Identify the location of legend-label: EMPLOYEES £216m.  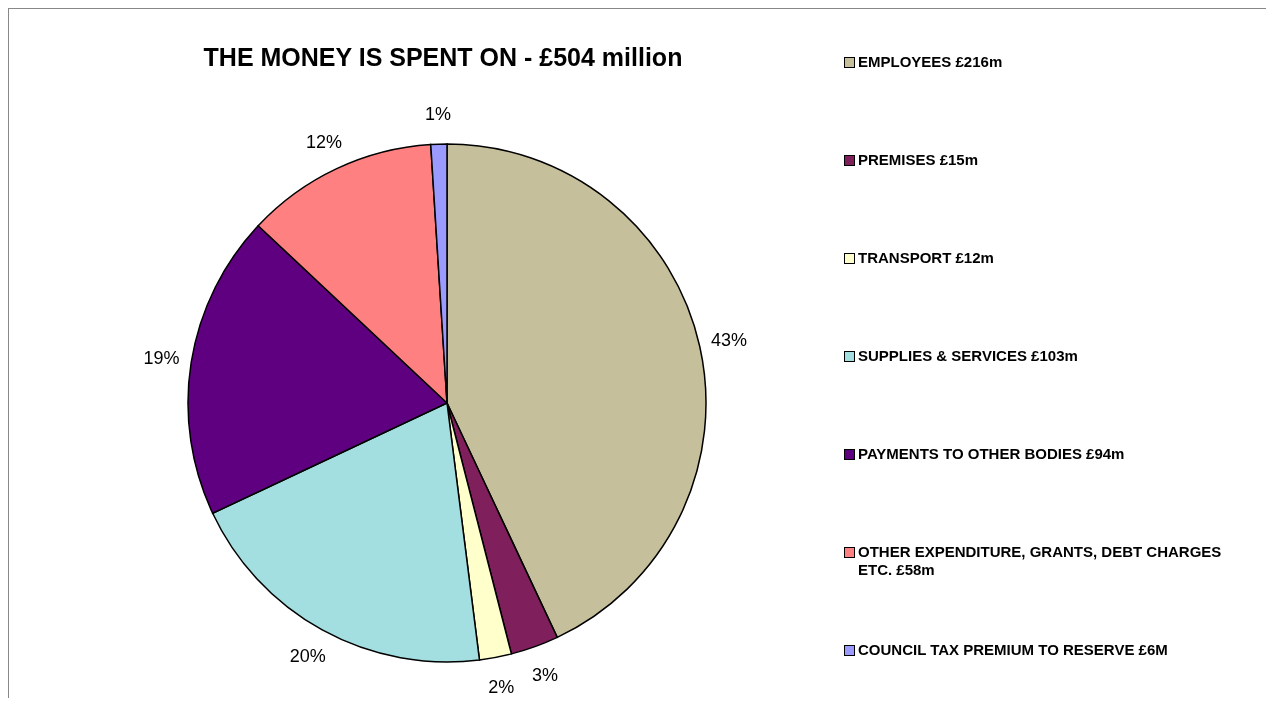
(931, 62).